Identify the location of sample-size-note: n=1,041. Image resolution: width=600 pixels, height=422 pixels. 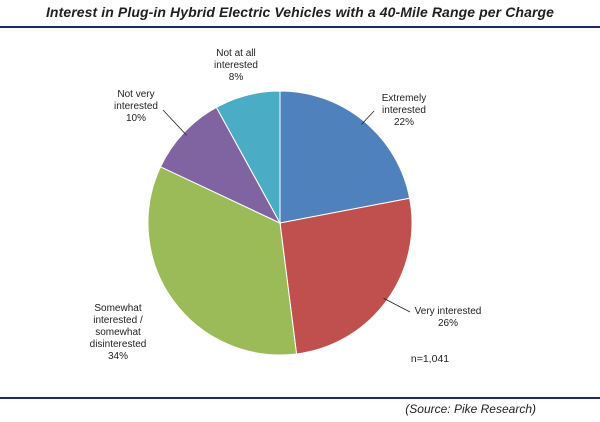
(430, 359).